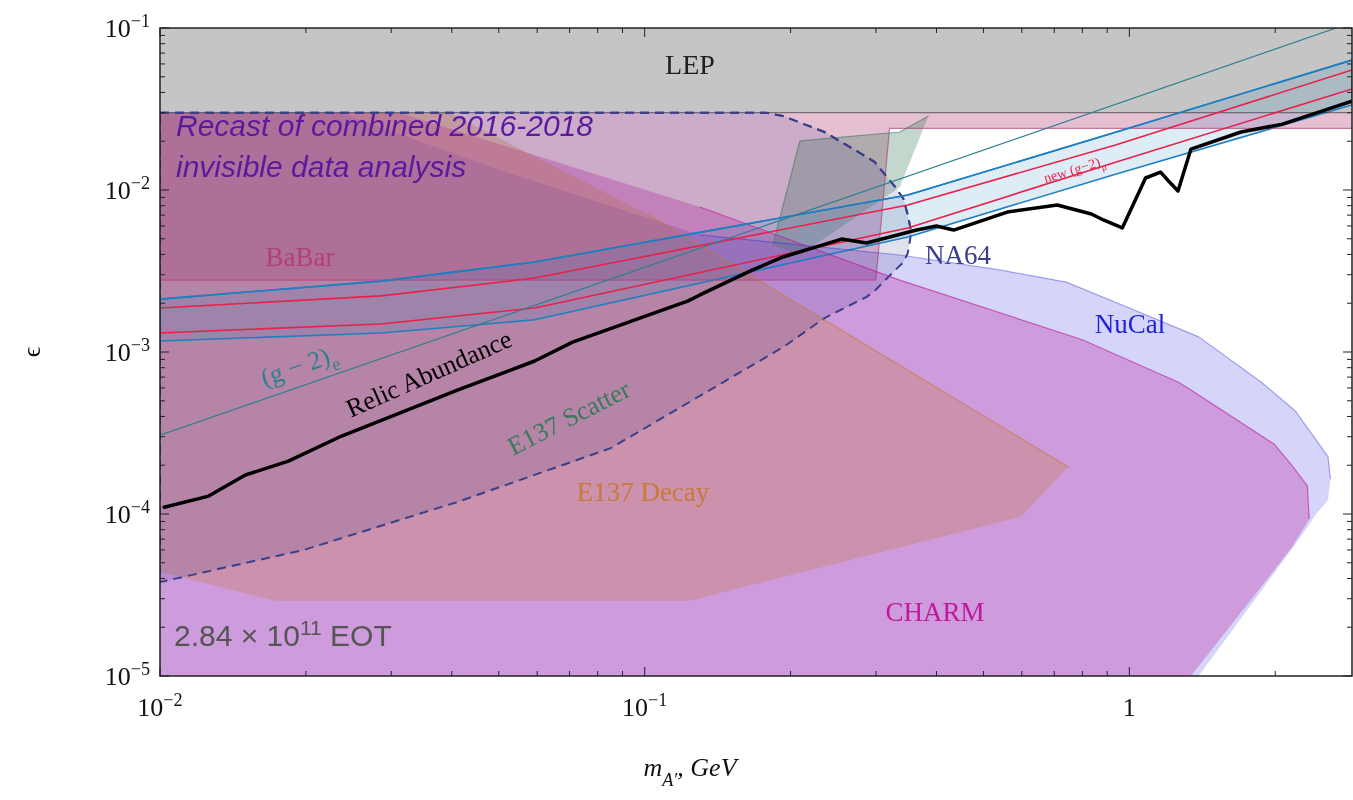 The height and width of the screenshot is (800, 1353). I want to click on y-tick-label: 10$^{−4}$, so click(127, 513).